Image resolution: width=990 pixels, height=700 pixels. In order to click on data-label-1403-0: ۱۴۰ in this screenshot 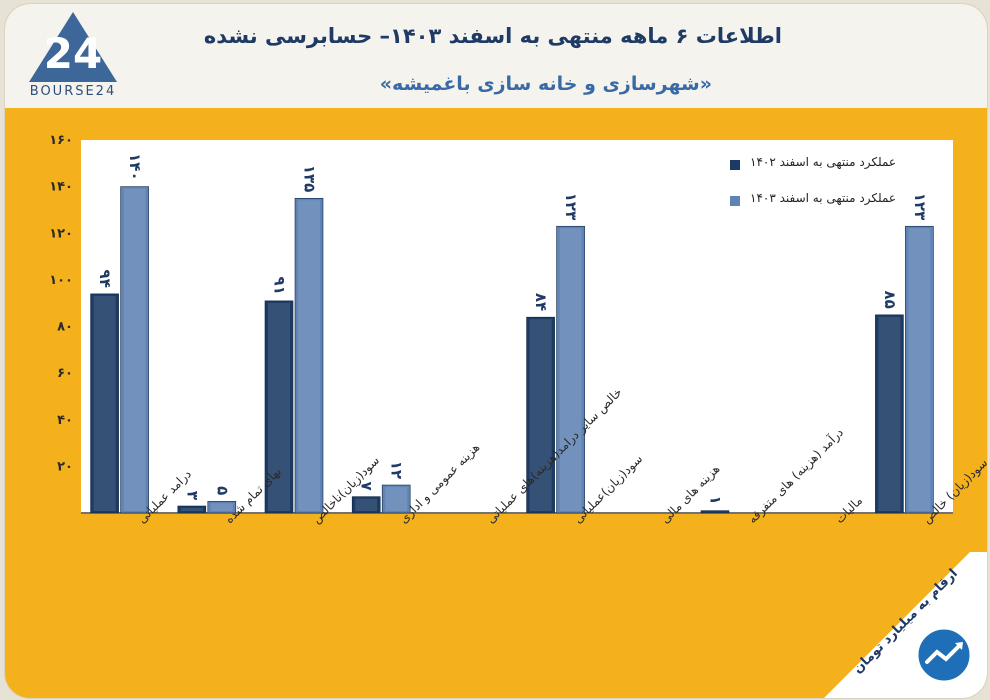, I will do `click(135, 166)`.